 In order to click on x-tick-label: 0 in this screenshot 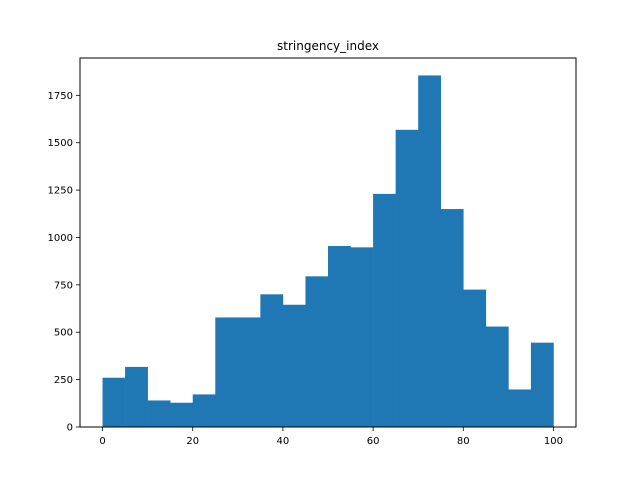, I will do `click(102, 441)`.